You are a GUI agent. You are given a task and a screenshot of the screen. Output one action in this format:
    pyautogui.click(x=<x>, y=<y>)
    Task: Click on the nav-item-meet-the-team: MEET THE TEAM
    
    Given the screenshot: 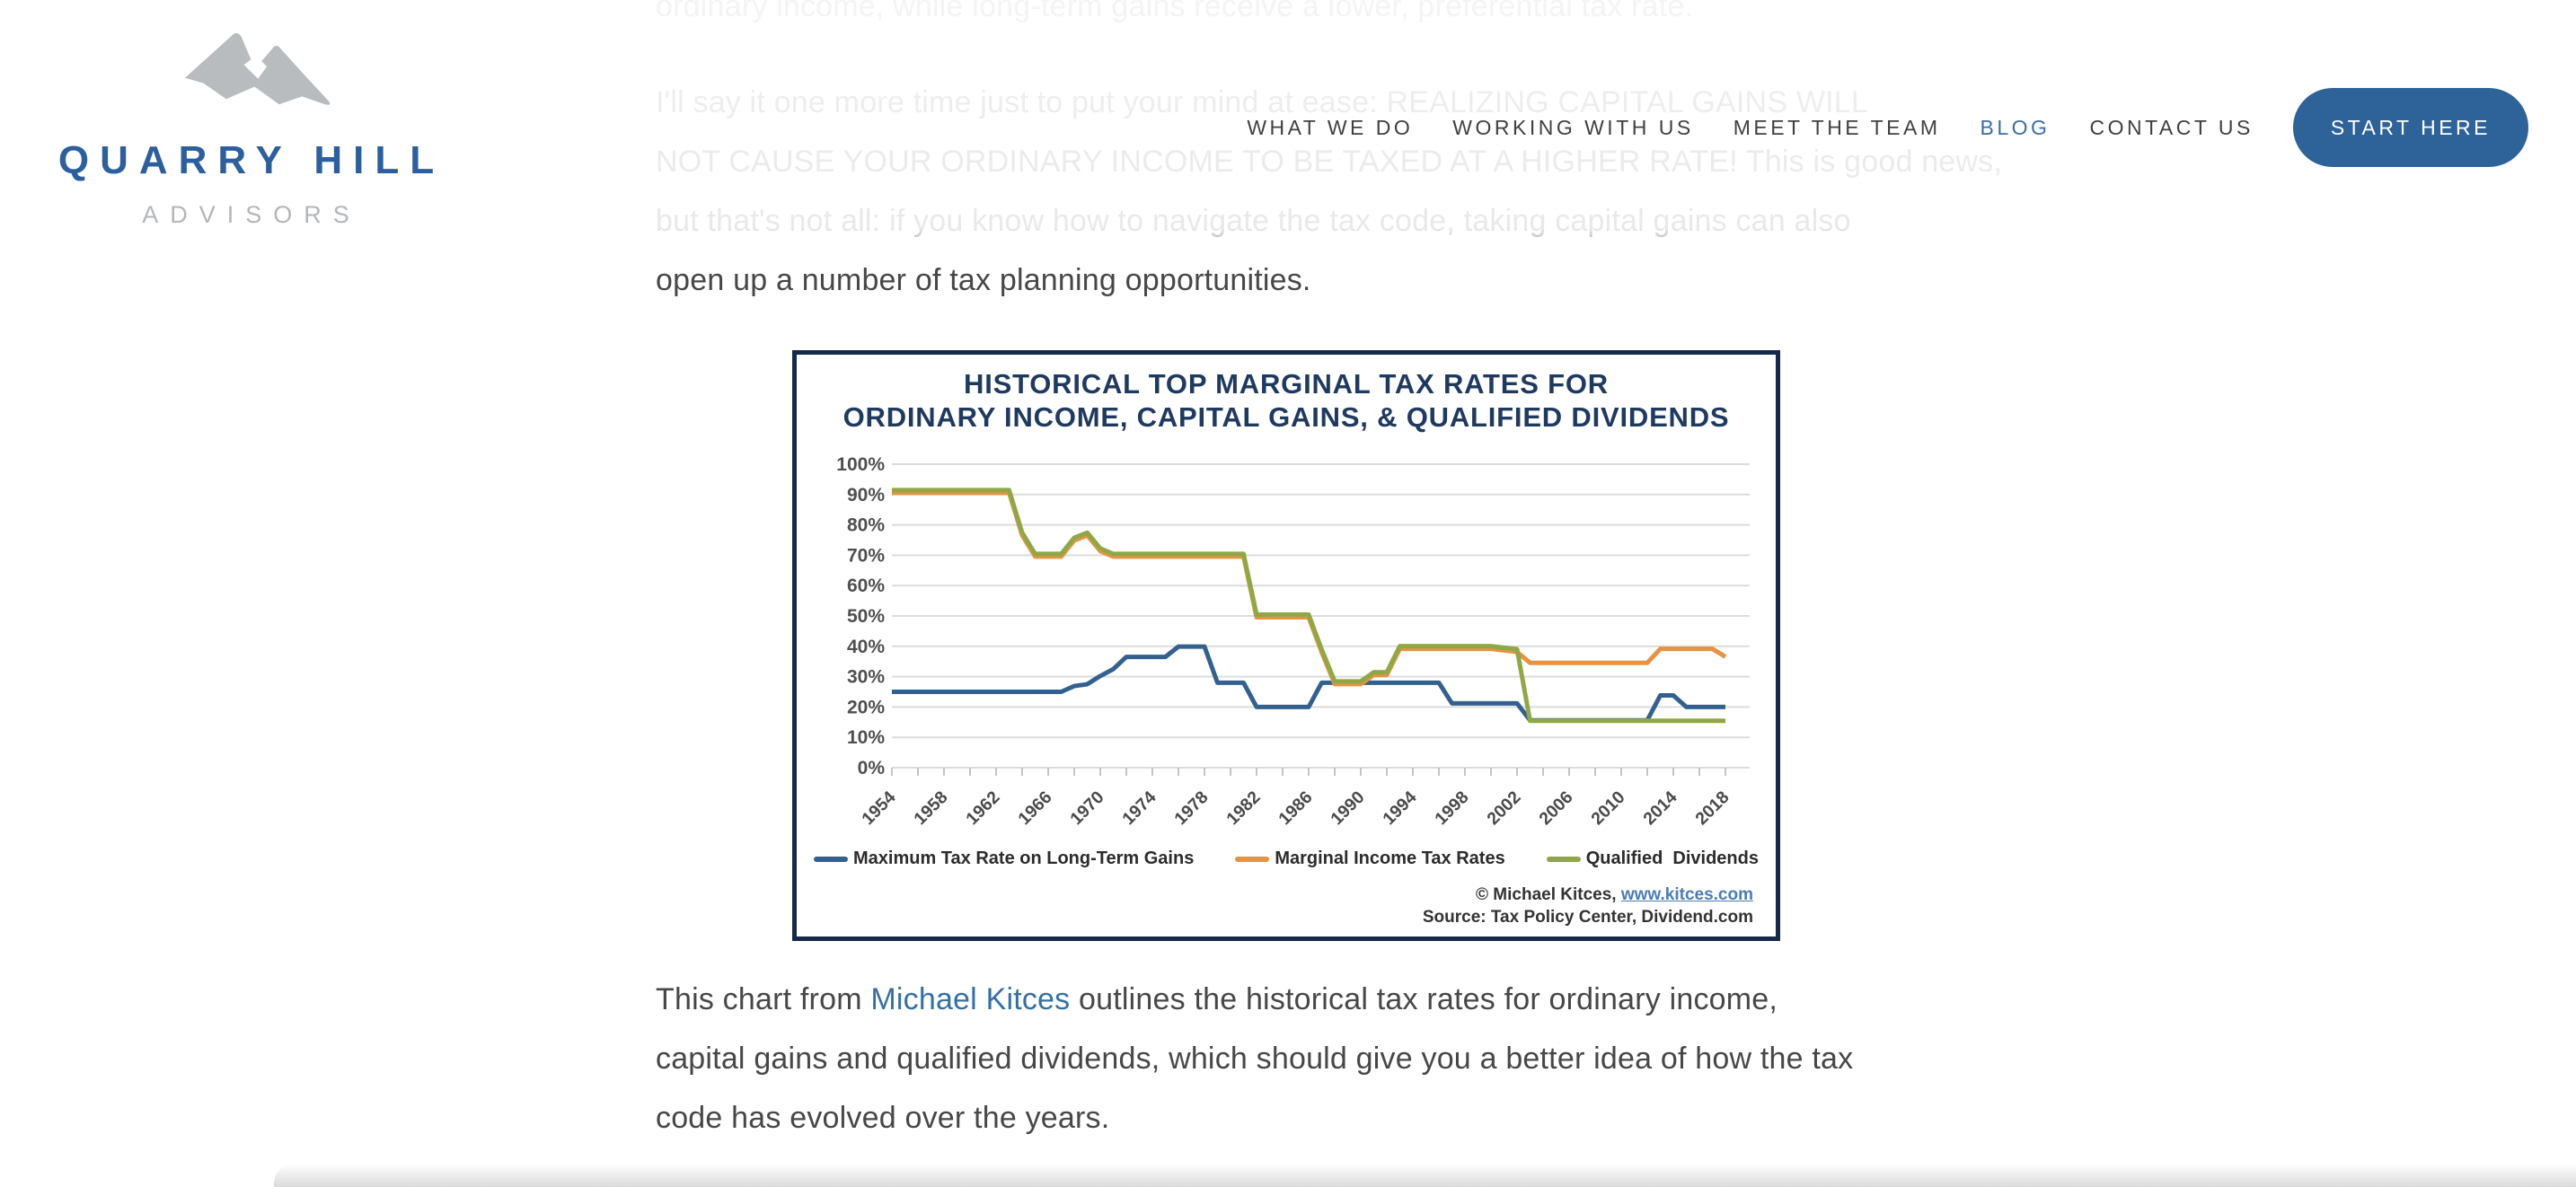 What is the action you would take?
    pyautogui.click(x=1837, y=127)
    